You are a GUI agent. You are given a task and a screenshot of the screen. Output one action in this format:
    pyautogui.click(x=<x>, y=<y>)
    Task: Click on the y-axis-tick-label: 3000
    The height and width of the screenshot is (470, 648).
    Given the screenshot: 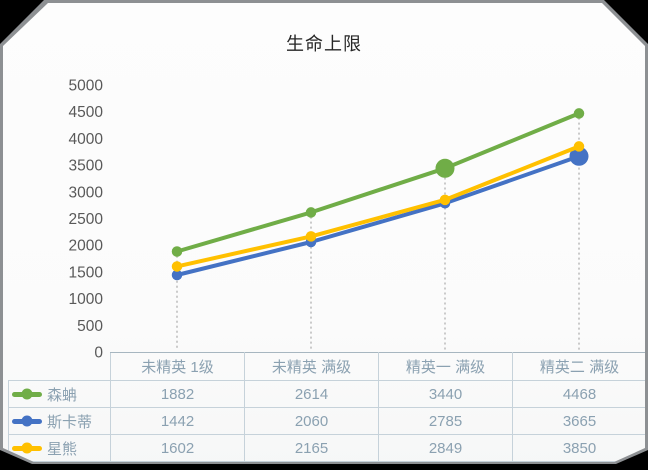 What is the action you would take?
    pyautogui.click(x=86, y=192)
    